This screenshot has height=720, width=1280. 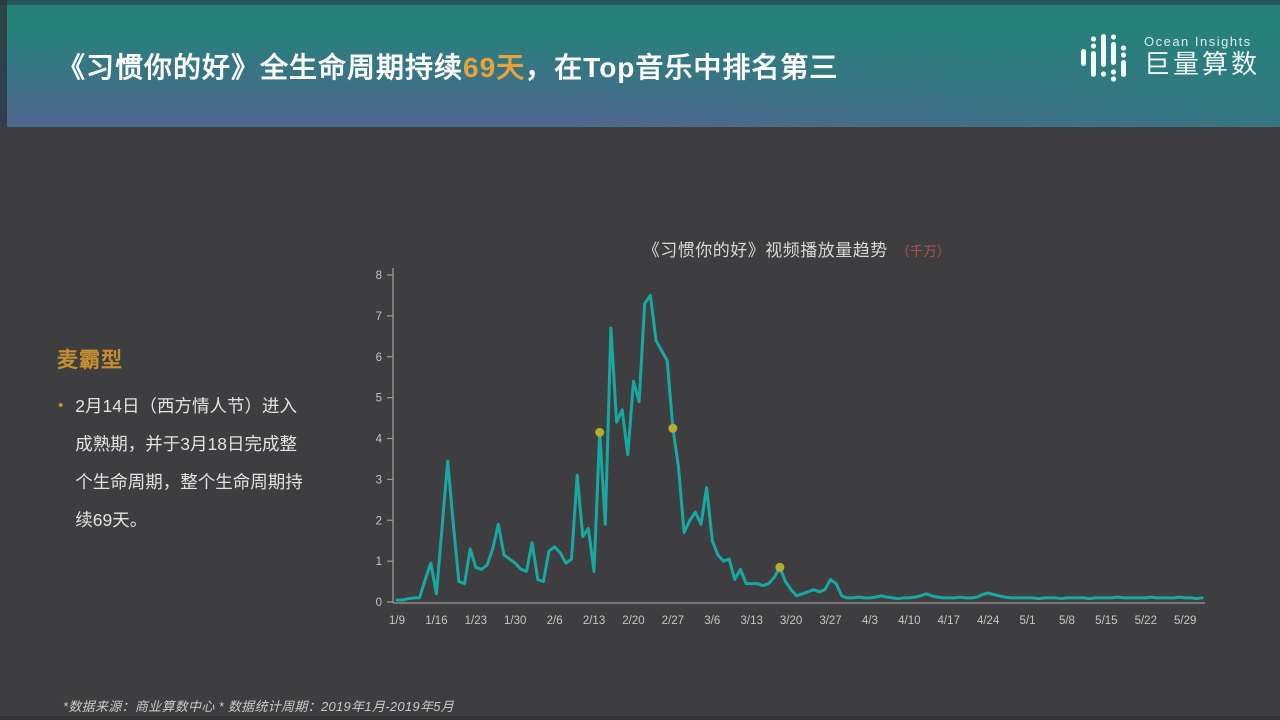 I want to click on x-tick-label: 5/29, so click(x=1185, y=621).